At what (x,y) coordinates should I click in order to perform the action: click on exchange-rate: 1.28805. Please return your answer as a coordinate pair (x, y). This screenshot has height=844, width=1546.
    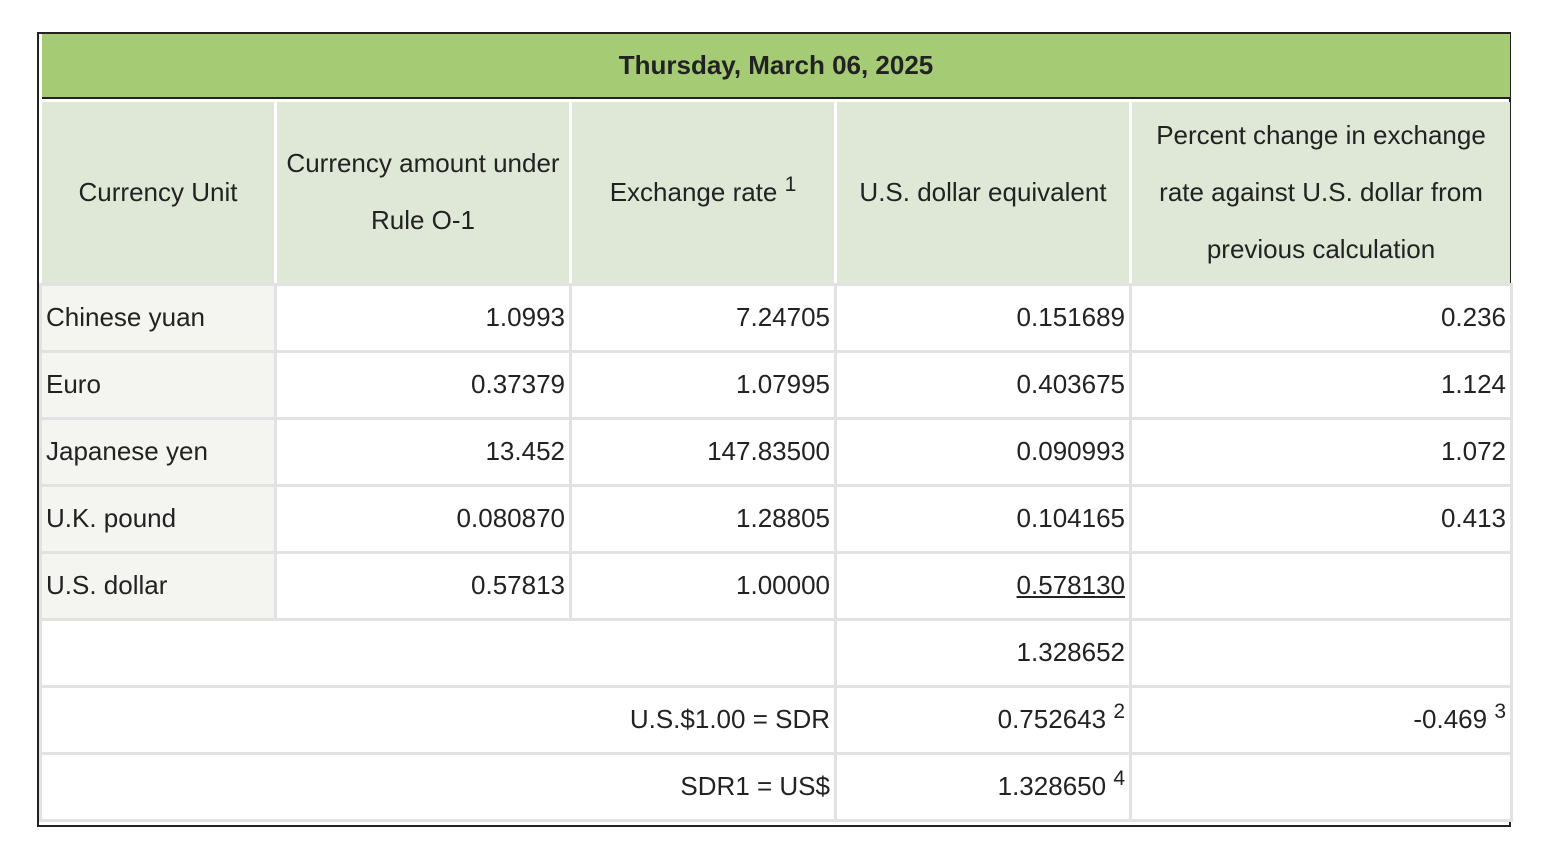
    Looking at the image, I should click on (703, 518).